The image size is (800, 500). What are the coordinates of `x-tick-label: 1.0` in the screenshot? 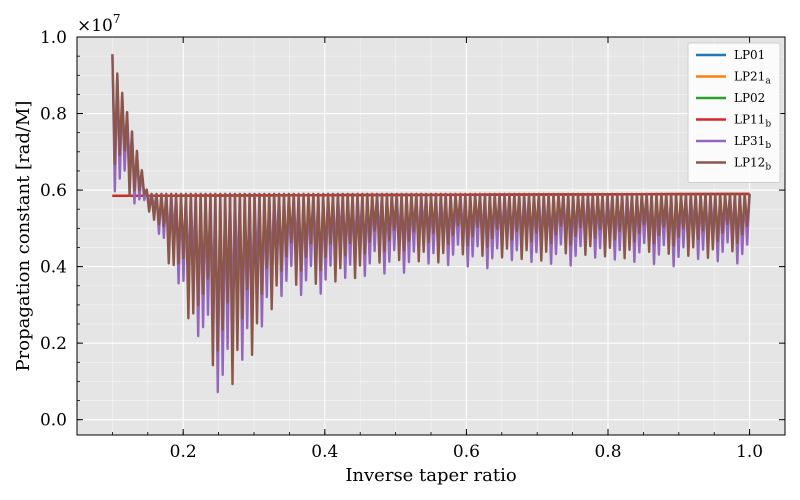 It's located at (749, 452).